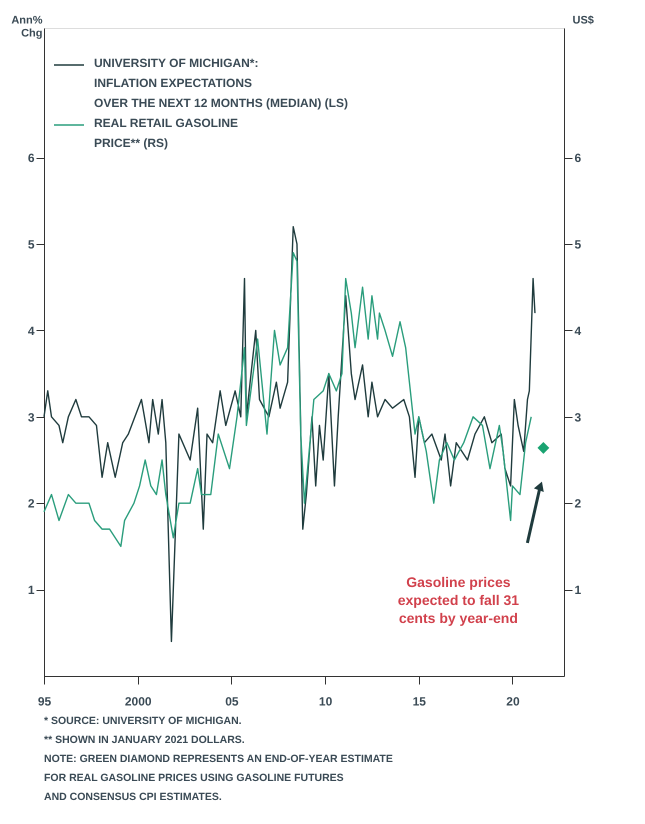 Image resolution: width=645 pixels, height=824 pixels. What do you see at coordinates (578, 590) in the screenshot?
I see `y2-tick-label: 1` at bounding box center [578, 590].